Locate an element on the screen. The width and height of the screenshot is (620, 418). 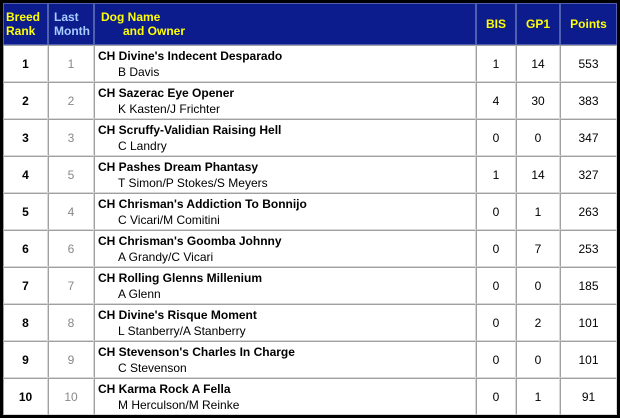
rank-cell: 6 is located at coordinates (25, 248).